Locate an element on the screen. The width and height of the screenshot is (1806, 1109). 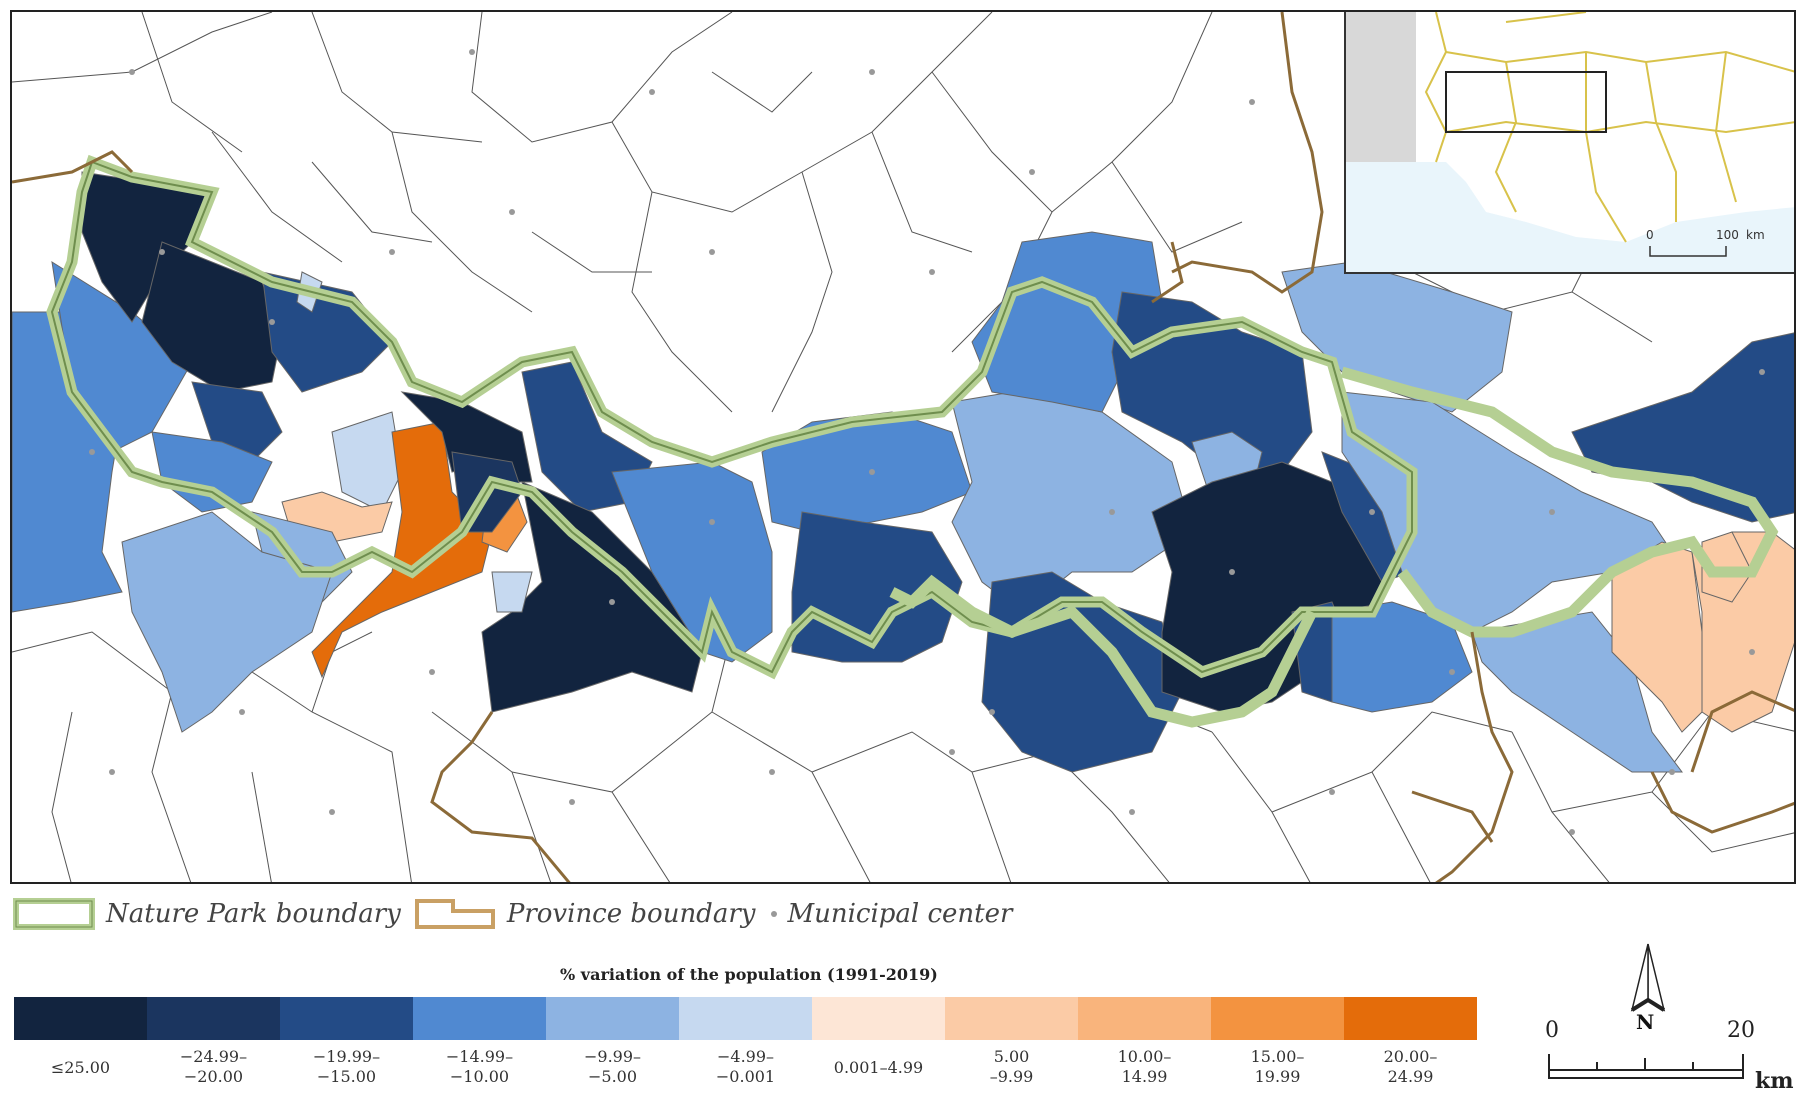
muni-darkblue-far-e is located at coordinates (1682, 427).